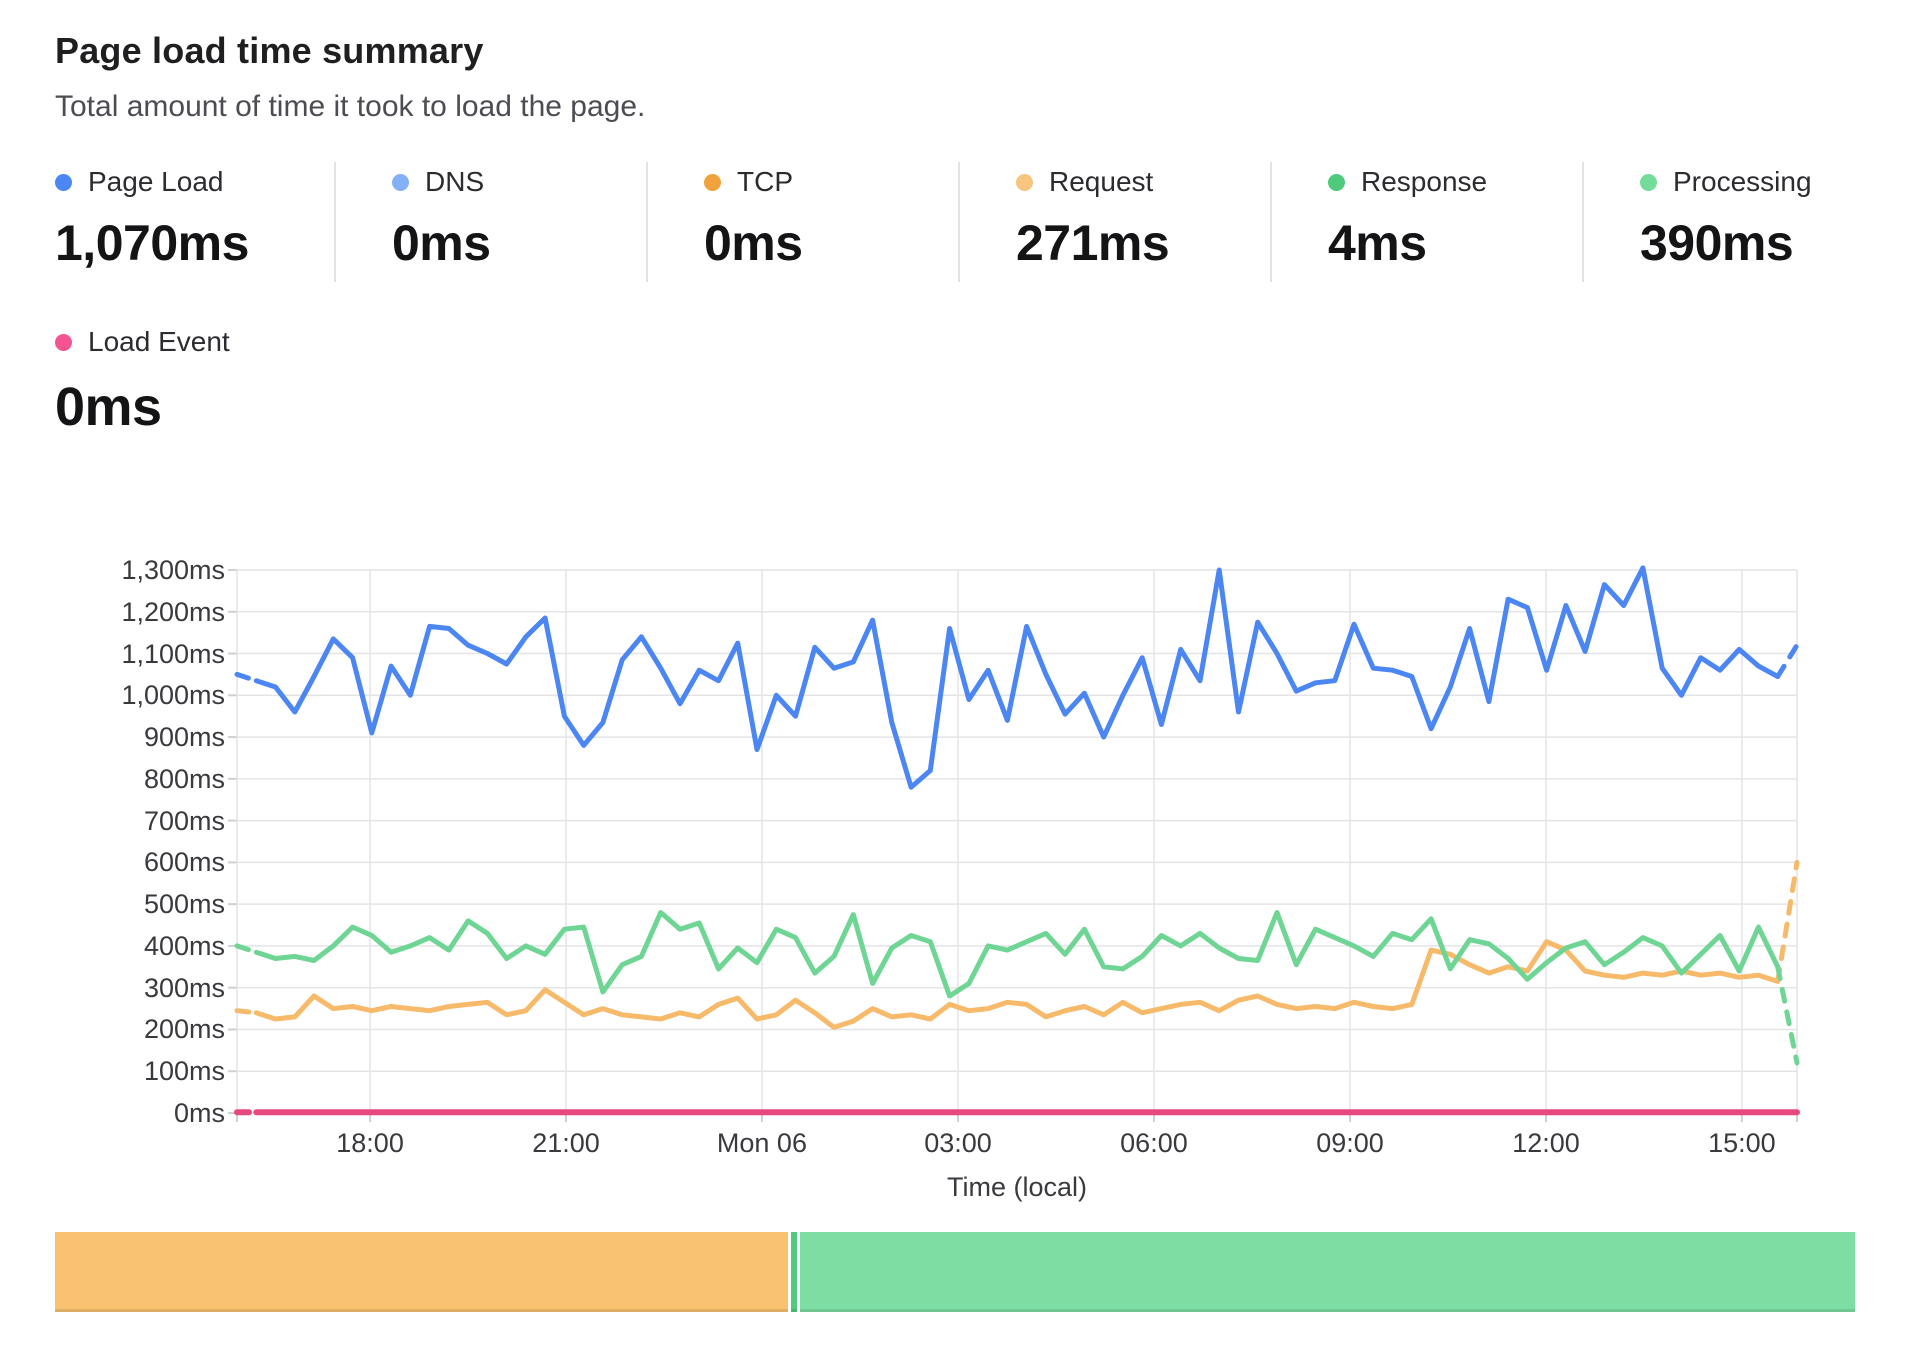  I want to click on y-tick-label: 1,000ms, so click(173, 695).